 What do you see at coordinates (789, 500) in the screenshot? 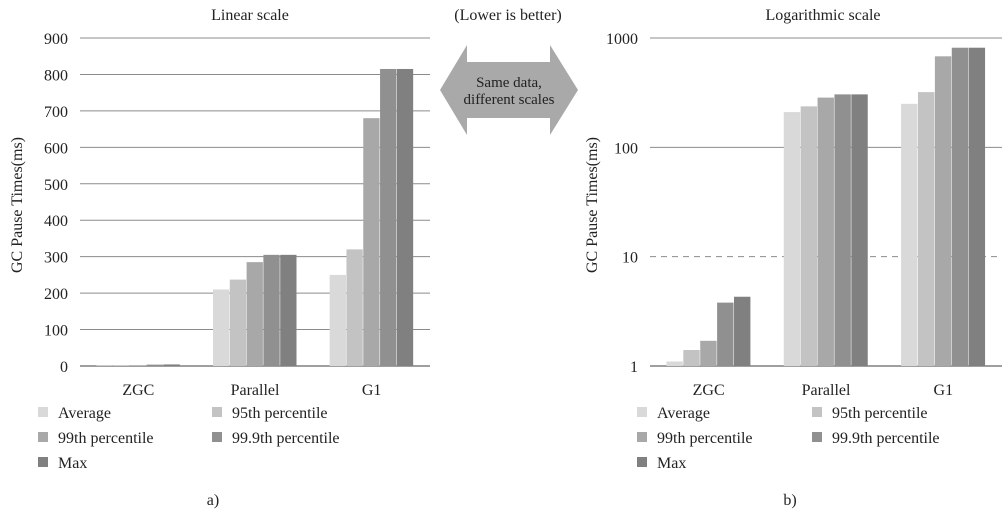
I see `panel-label: b)` at bounding box center [789, 500].